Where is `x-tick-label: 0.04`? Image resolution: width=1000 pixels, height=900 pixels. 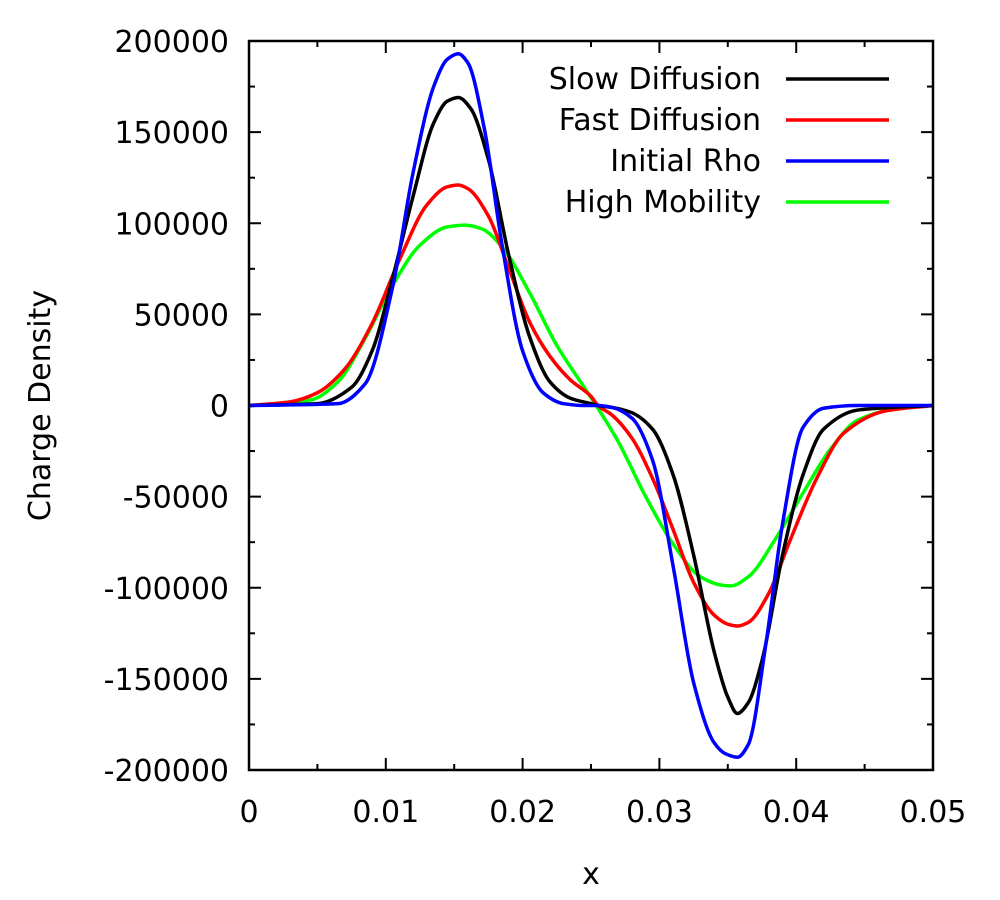 x-tick-label: 0.04 is located at coordinates (796, 812).